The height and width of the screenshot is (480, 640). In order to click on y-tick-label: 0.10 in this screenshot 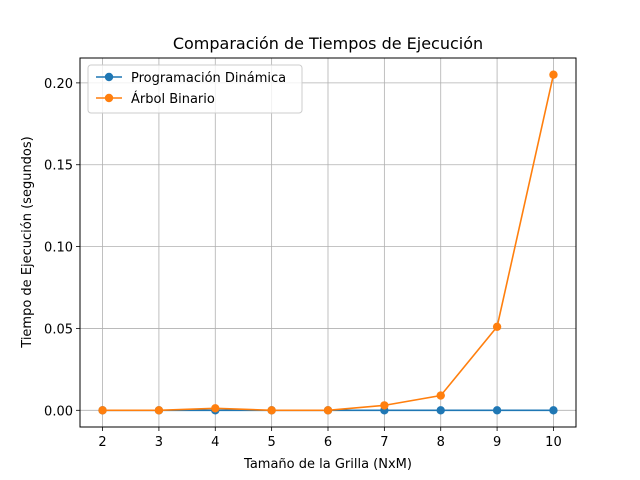, I will do `click(58, 248)`.